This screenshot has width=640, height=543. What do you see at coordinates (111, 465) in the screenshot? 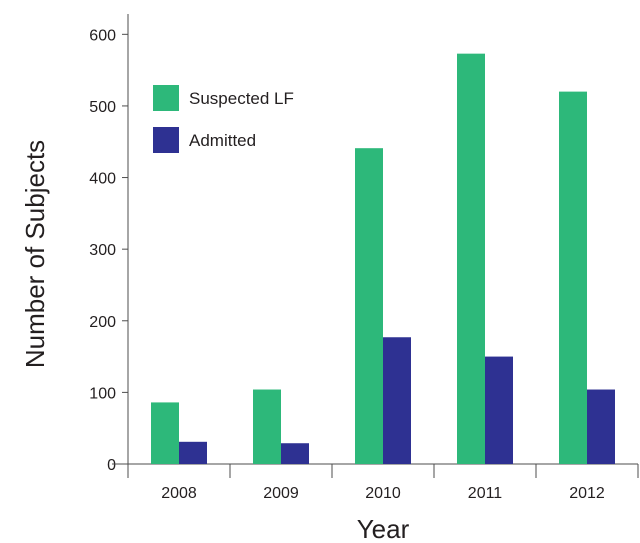
I see `y-tick-label: 0` at bounding box center [111, 465].